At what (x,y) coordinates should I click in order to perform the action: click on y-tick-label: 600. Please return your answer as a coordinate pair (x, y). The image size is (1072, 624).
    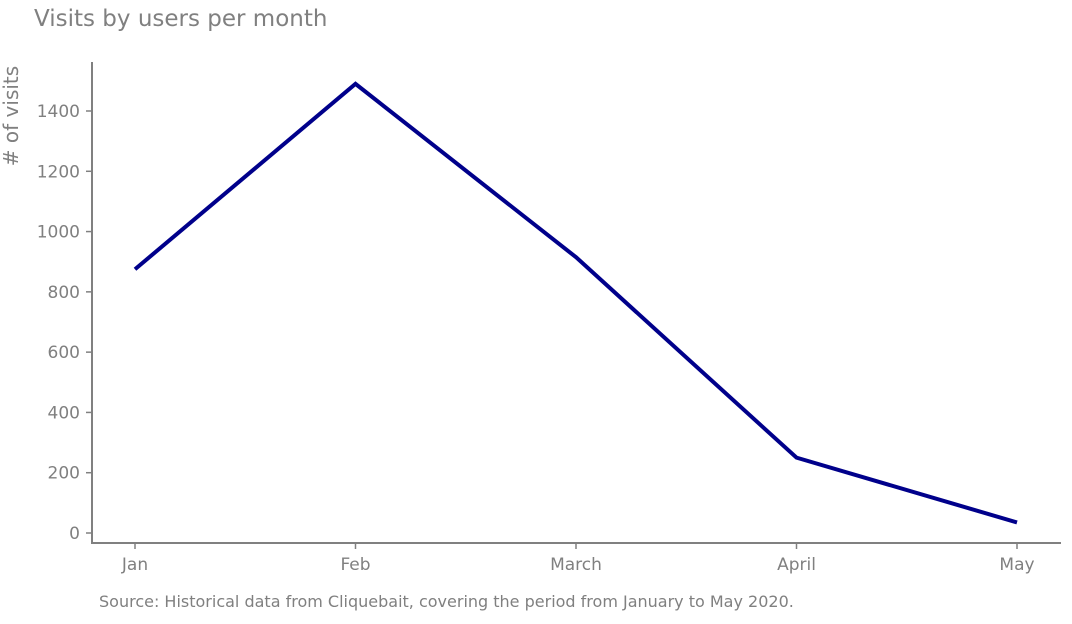
    Looking at the image, I should click on (64, 353).